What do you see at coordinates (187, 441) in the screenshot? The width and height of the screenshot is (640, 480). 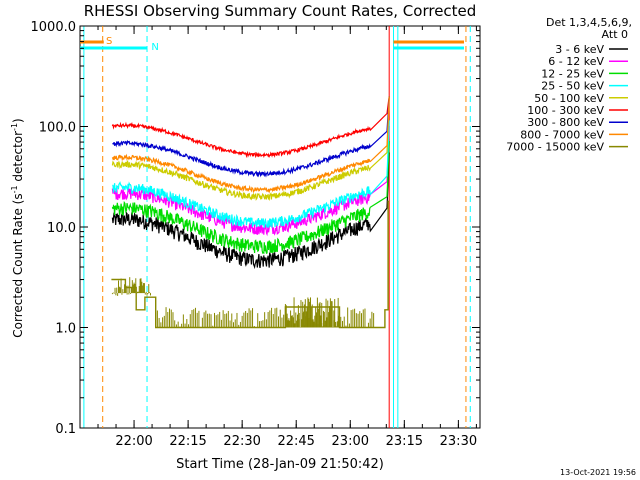 I see `x-tick-label: 22:15` at bounding box center [187, 441].